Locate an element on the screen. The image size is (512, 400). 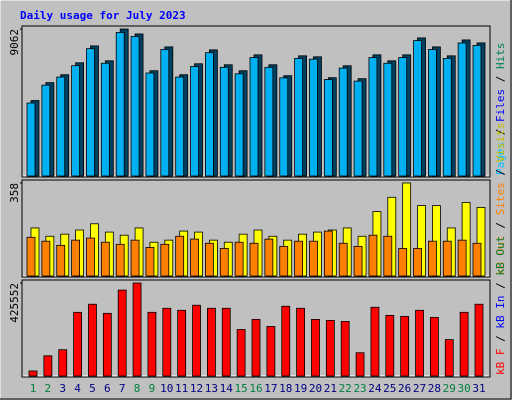
x-tick-label: 2 is located at coordinates (48, 388).